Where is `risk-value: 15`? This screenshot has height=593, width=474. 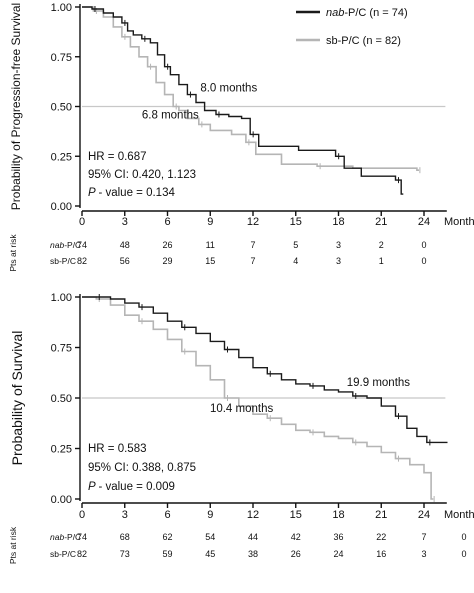 risk-value: 15 is located at coordinates (210, 261).